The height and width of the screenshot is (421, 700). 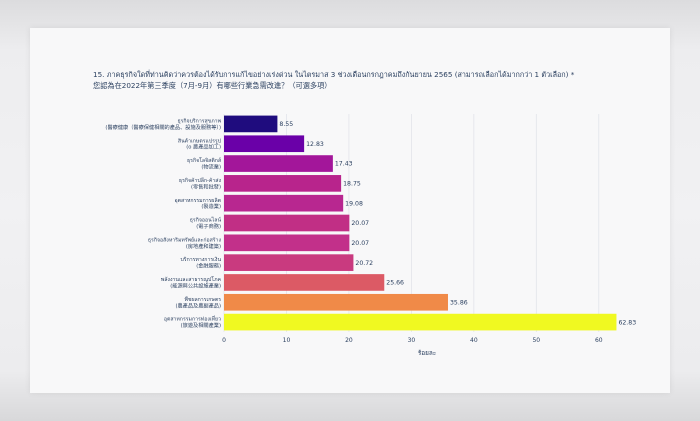 I want to click on x-tick-label: 0, so click(x=224, y=340).